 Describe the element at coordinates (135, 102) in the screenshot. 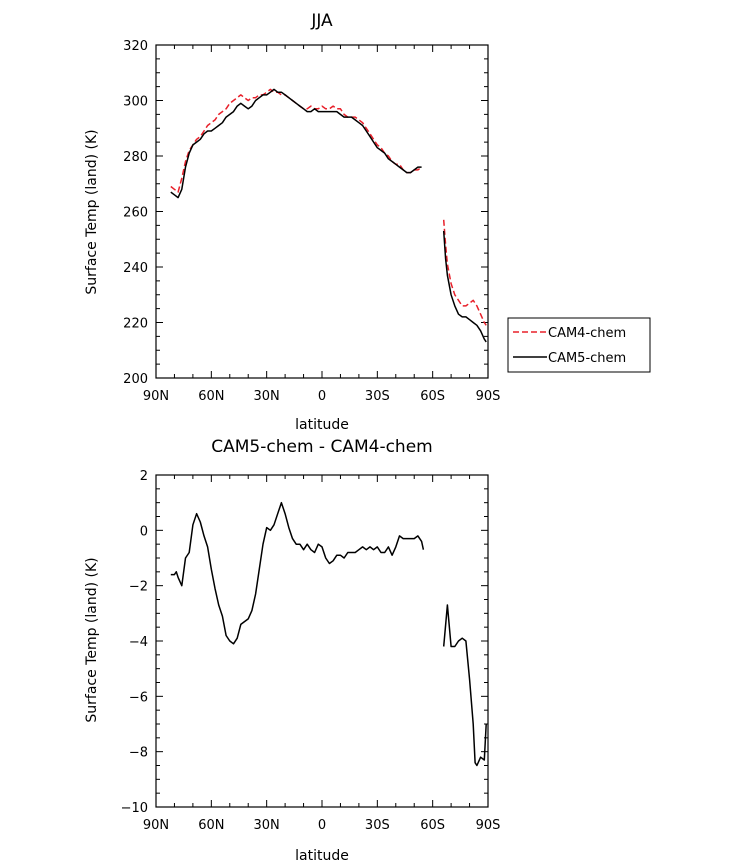

I see `top-y-tick-label: 300` at that location.